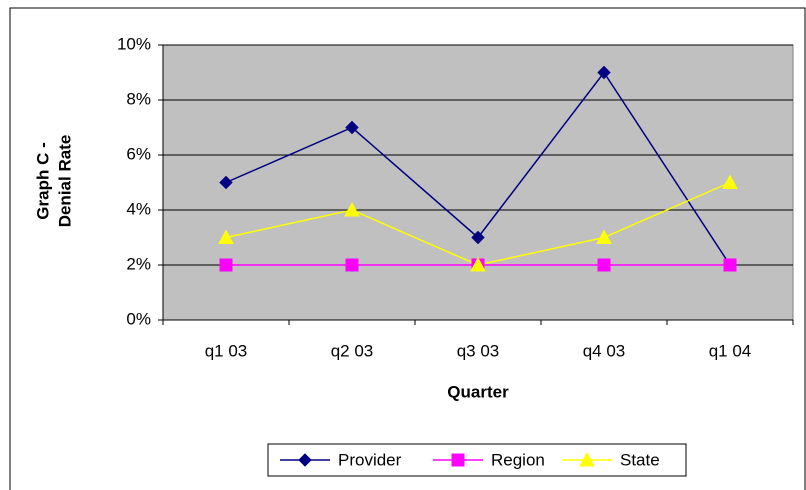  What do you see at coordinates (352, 350) in the screenshot?
I see `x-tick-label: q2 03` at bounding box center [352, 350].